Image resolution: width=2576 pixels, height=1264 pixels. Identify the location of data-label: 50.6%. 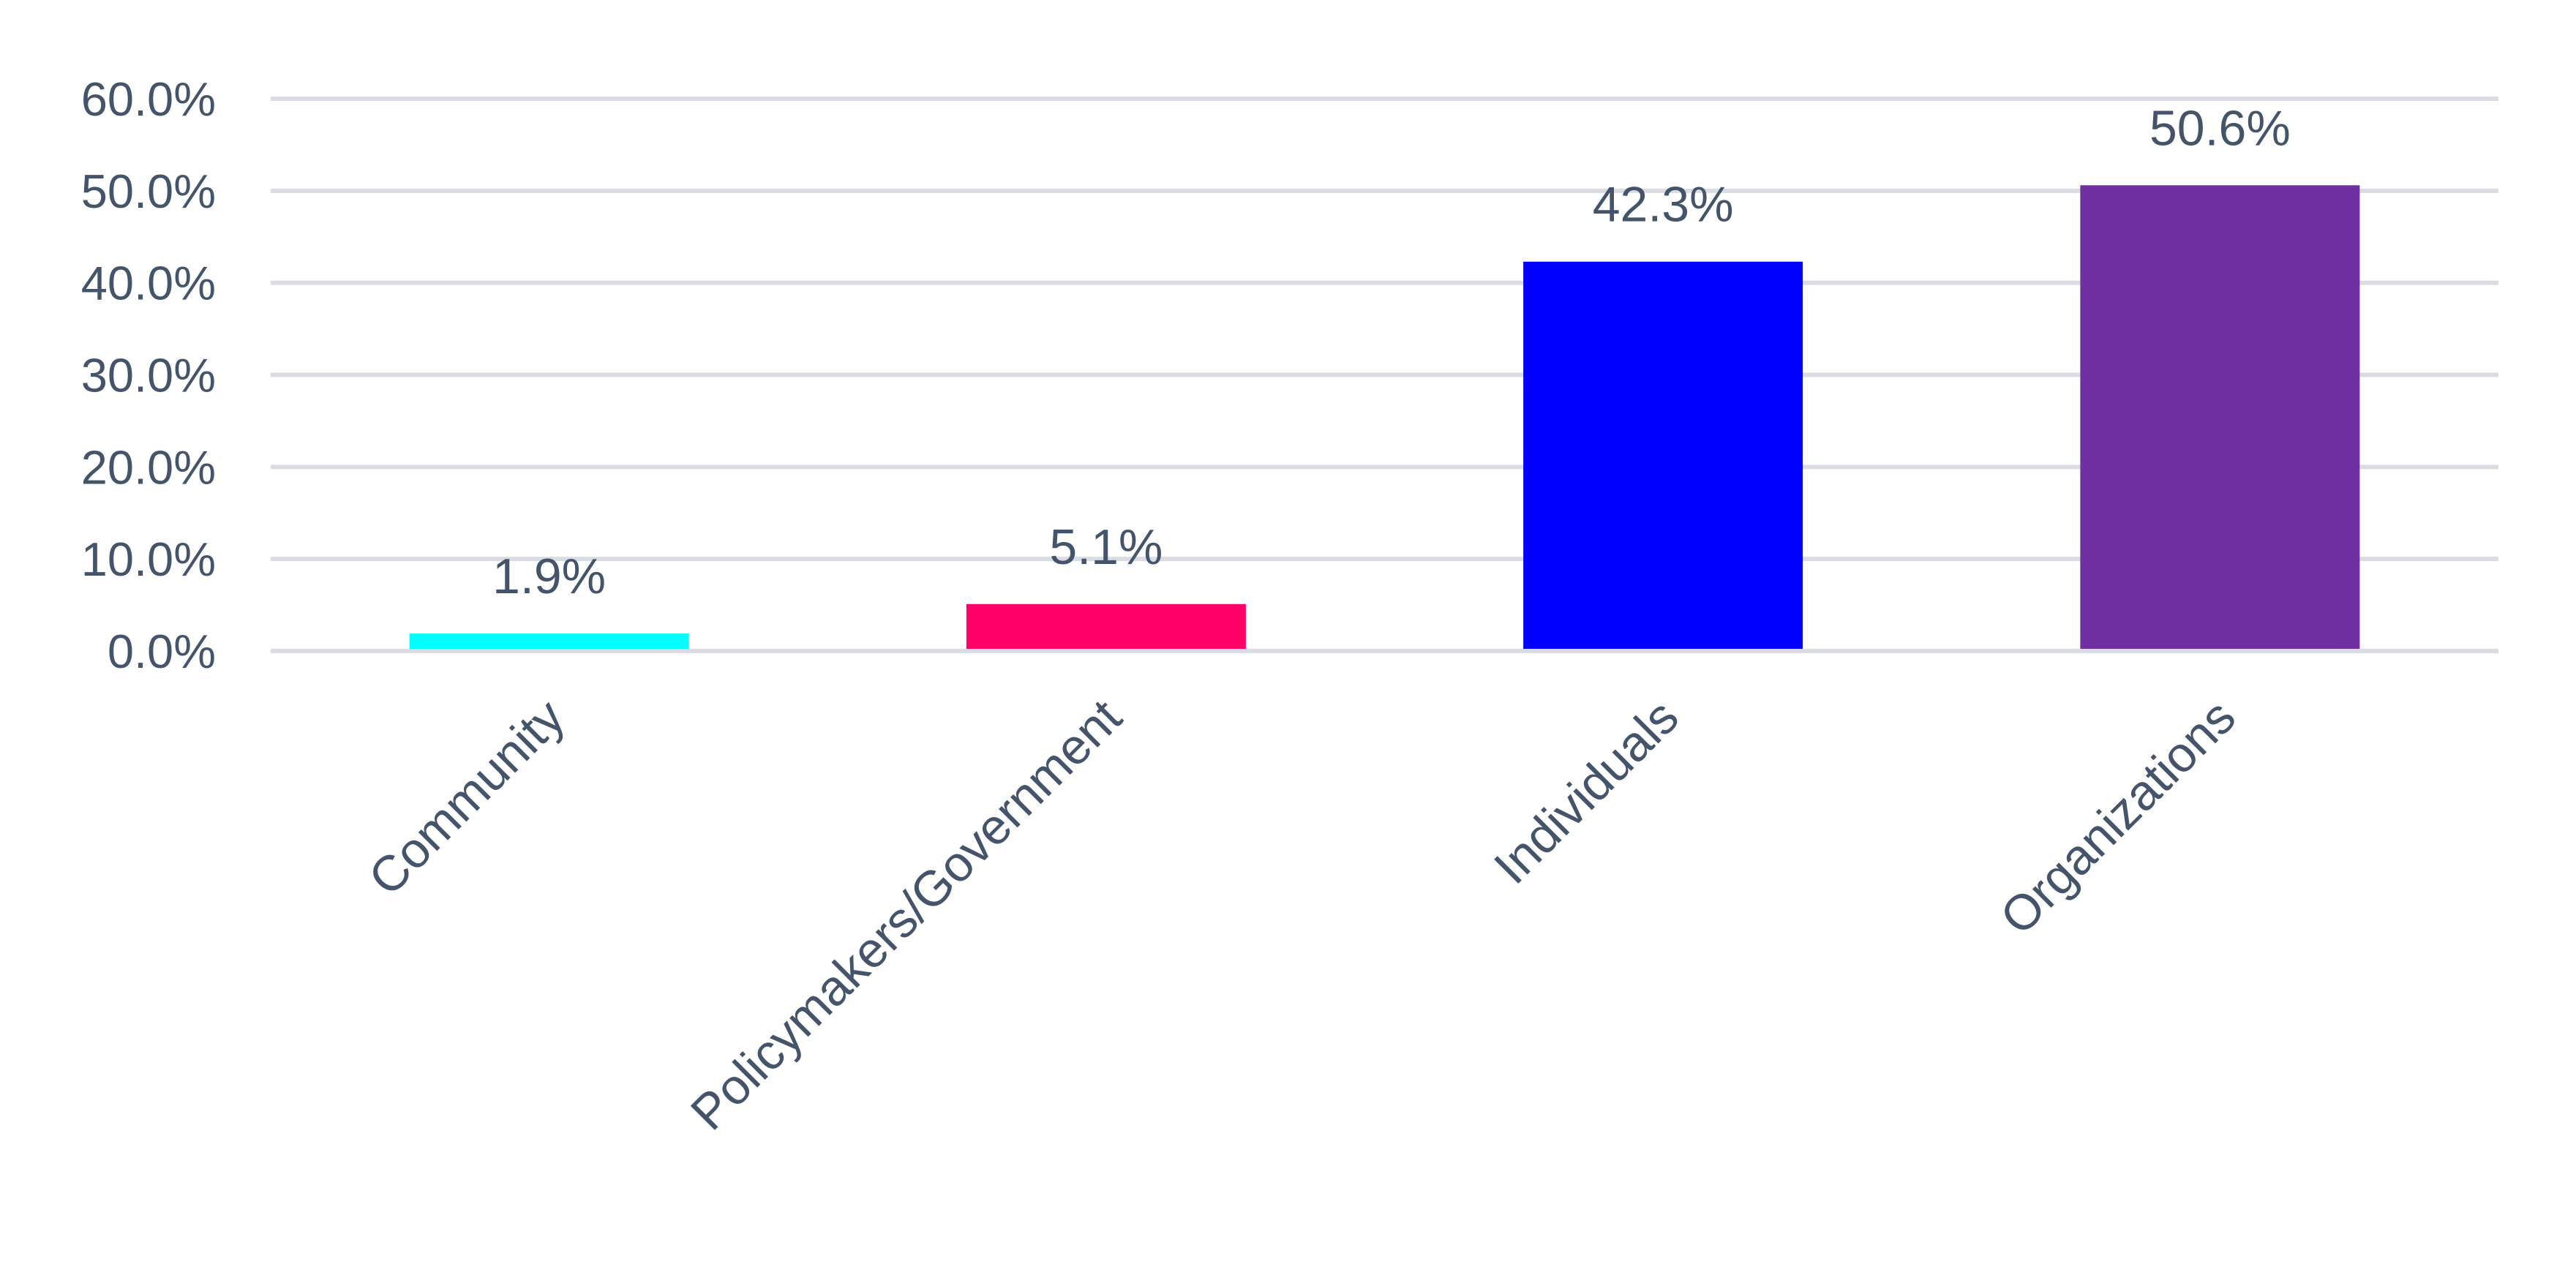
(2220, 128).